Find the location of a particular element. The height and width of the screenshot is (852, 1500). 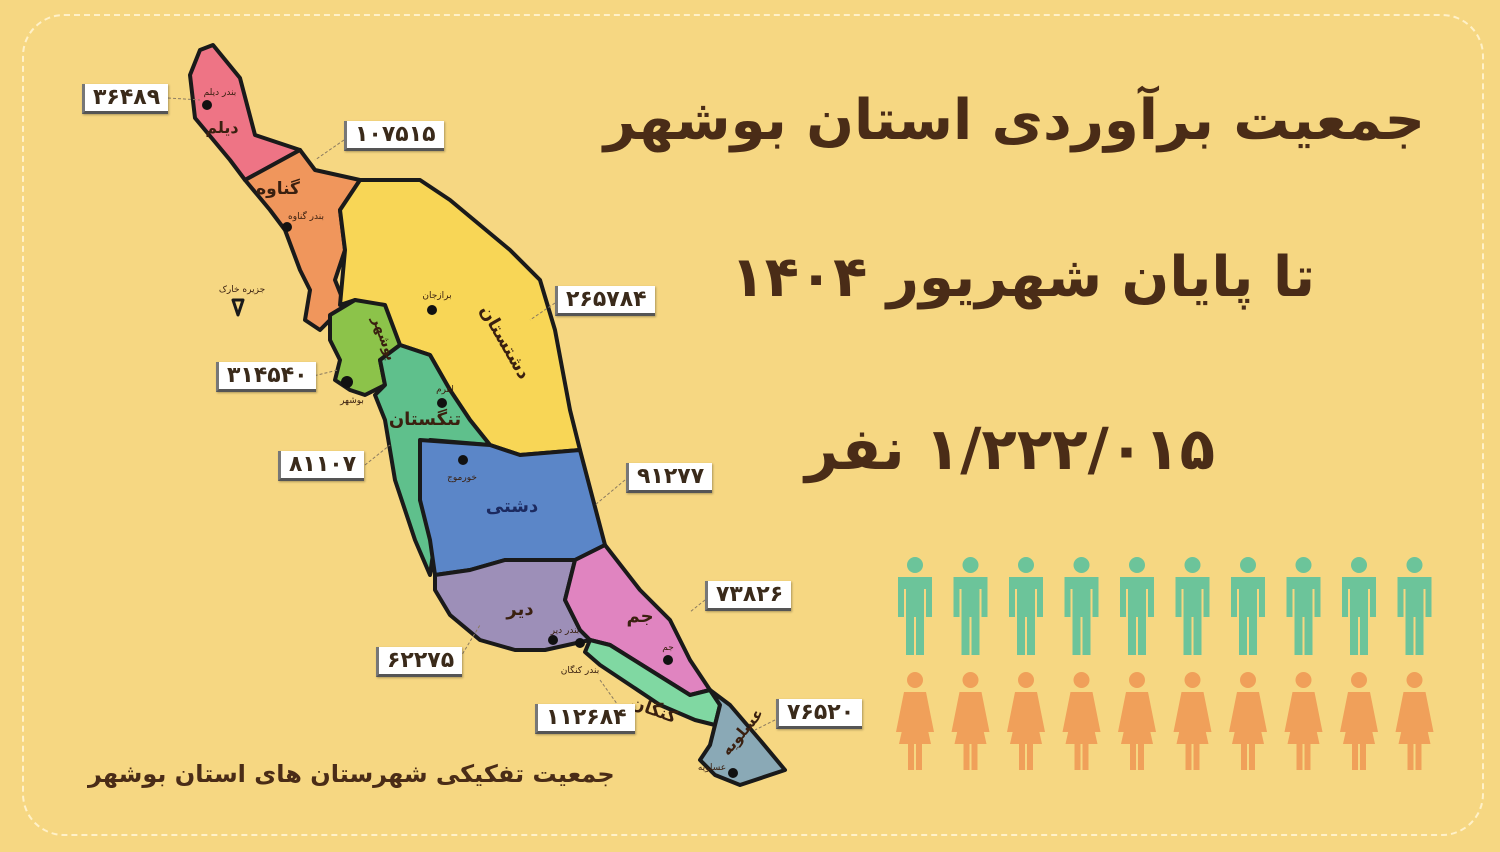

city-khormuj: خورموج is located at coordinates (462, 478).